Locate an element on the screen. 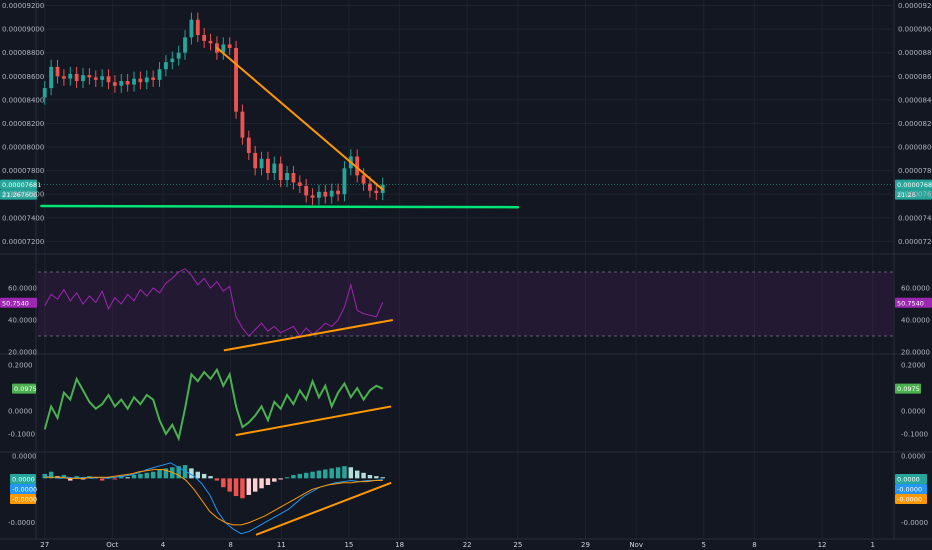 This screenshot has width=932, height=550. price-tick-left: 0.00007200 is located at coordinates (23, 242).